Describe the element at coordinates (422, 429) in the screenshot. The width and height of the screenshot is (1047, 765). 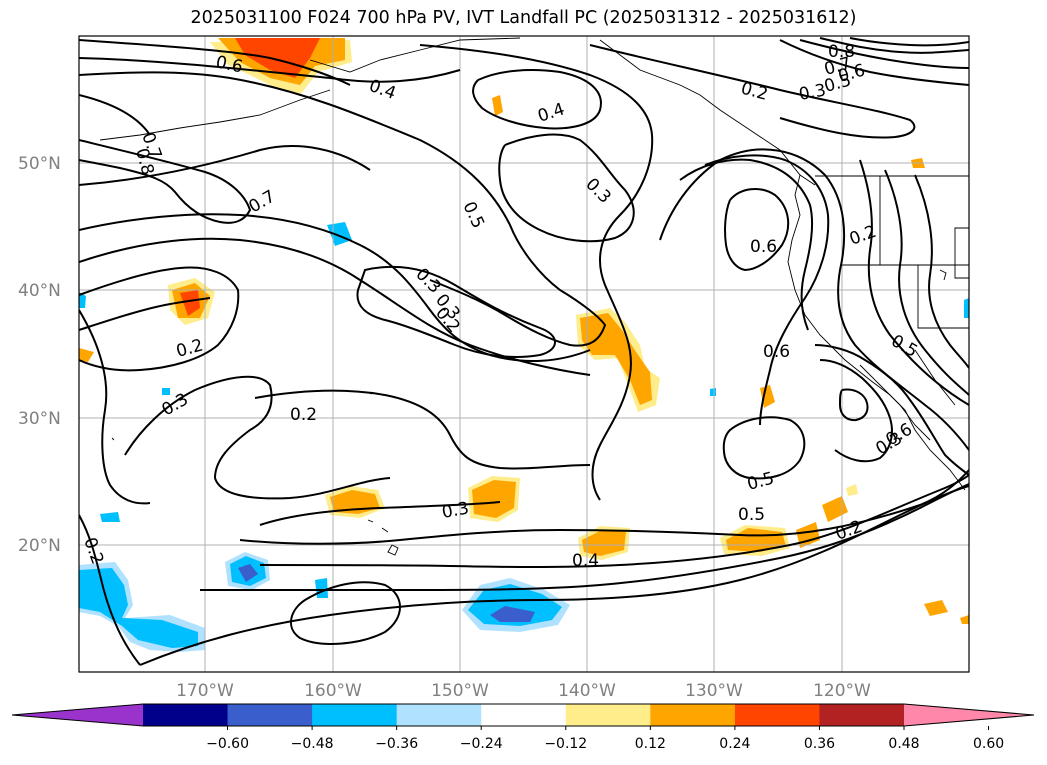
I see `contour-02-mid` at that location.